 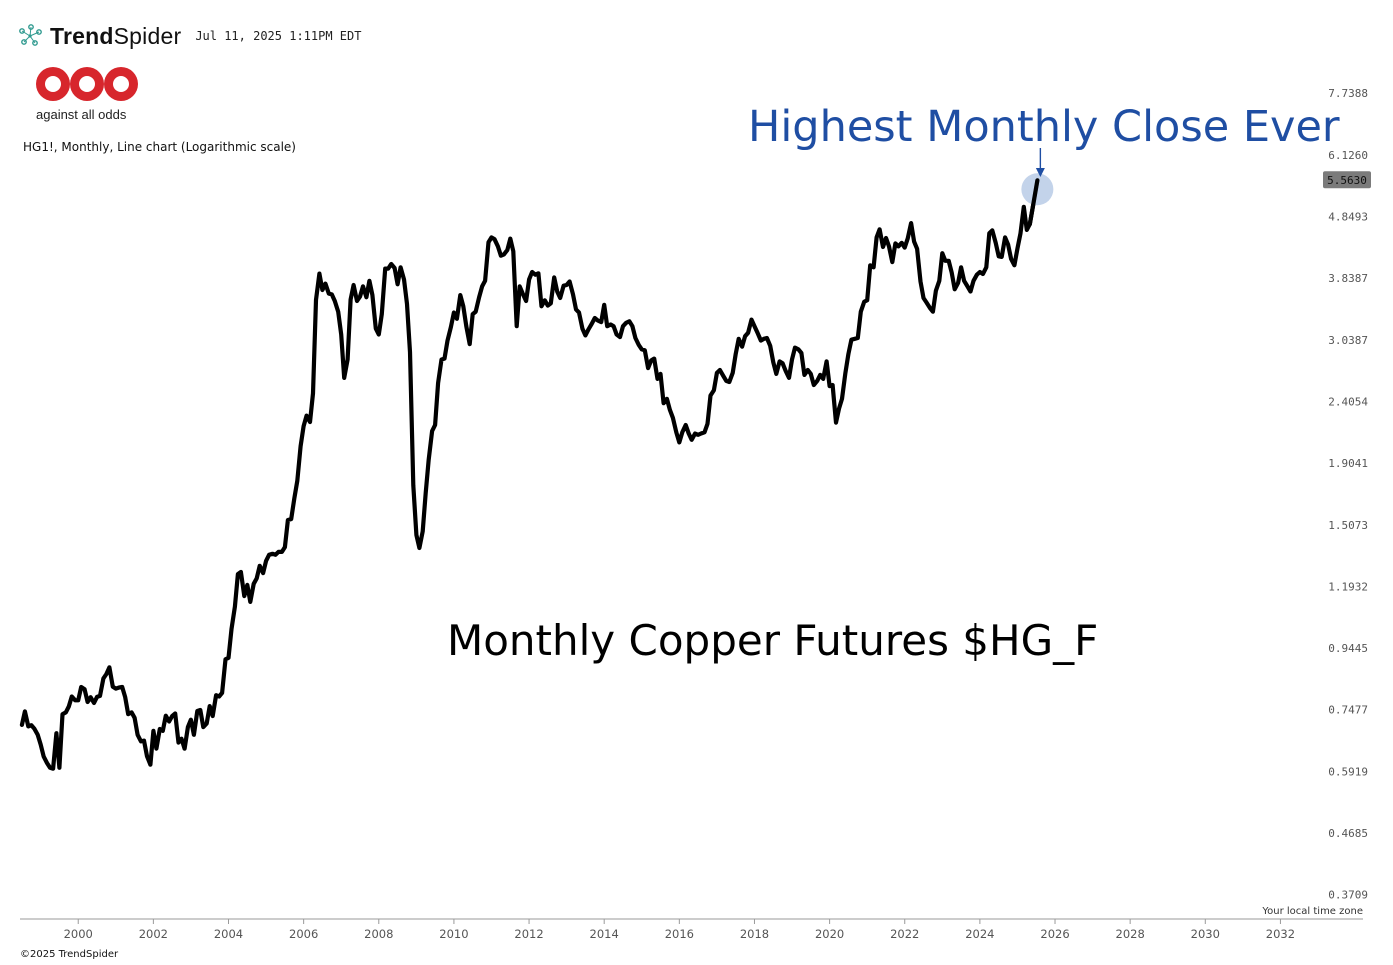 What do you see at coordinates (1348, 401) in the screenshot?
I see `y-tick-label: 2.4054` at bounding box center [1348, 401].